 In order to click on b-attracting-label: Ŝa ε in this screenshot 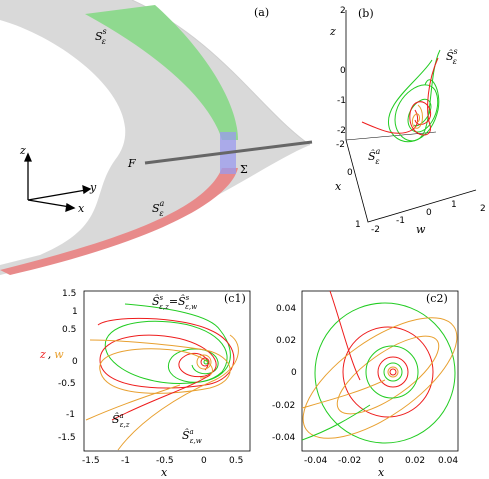, I will do `click(374, 156)`.